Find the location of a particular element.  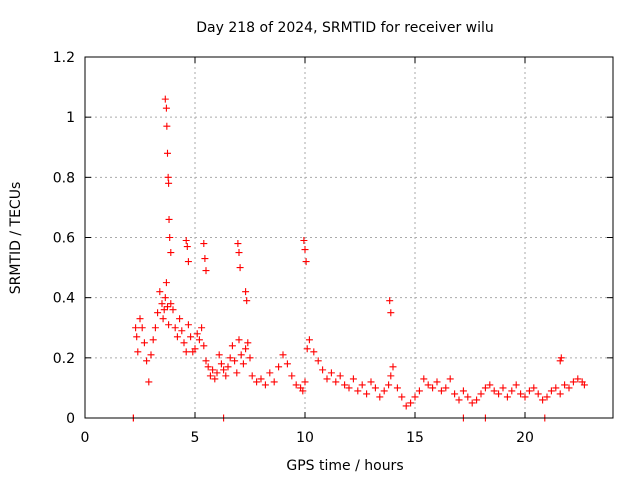

x-tick-label: 20 is located at coordinates (525, 438).